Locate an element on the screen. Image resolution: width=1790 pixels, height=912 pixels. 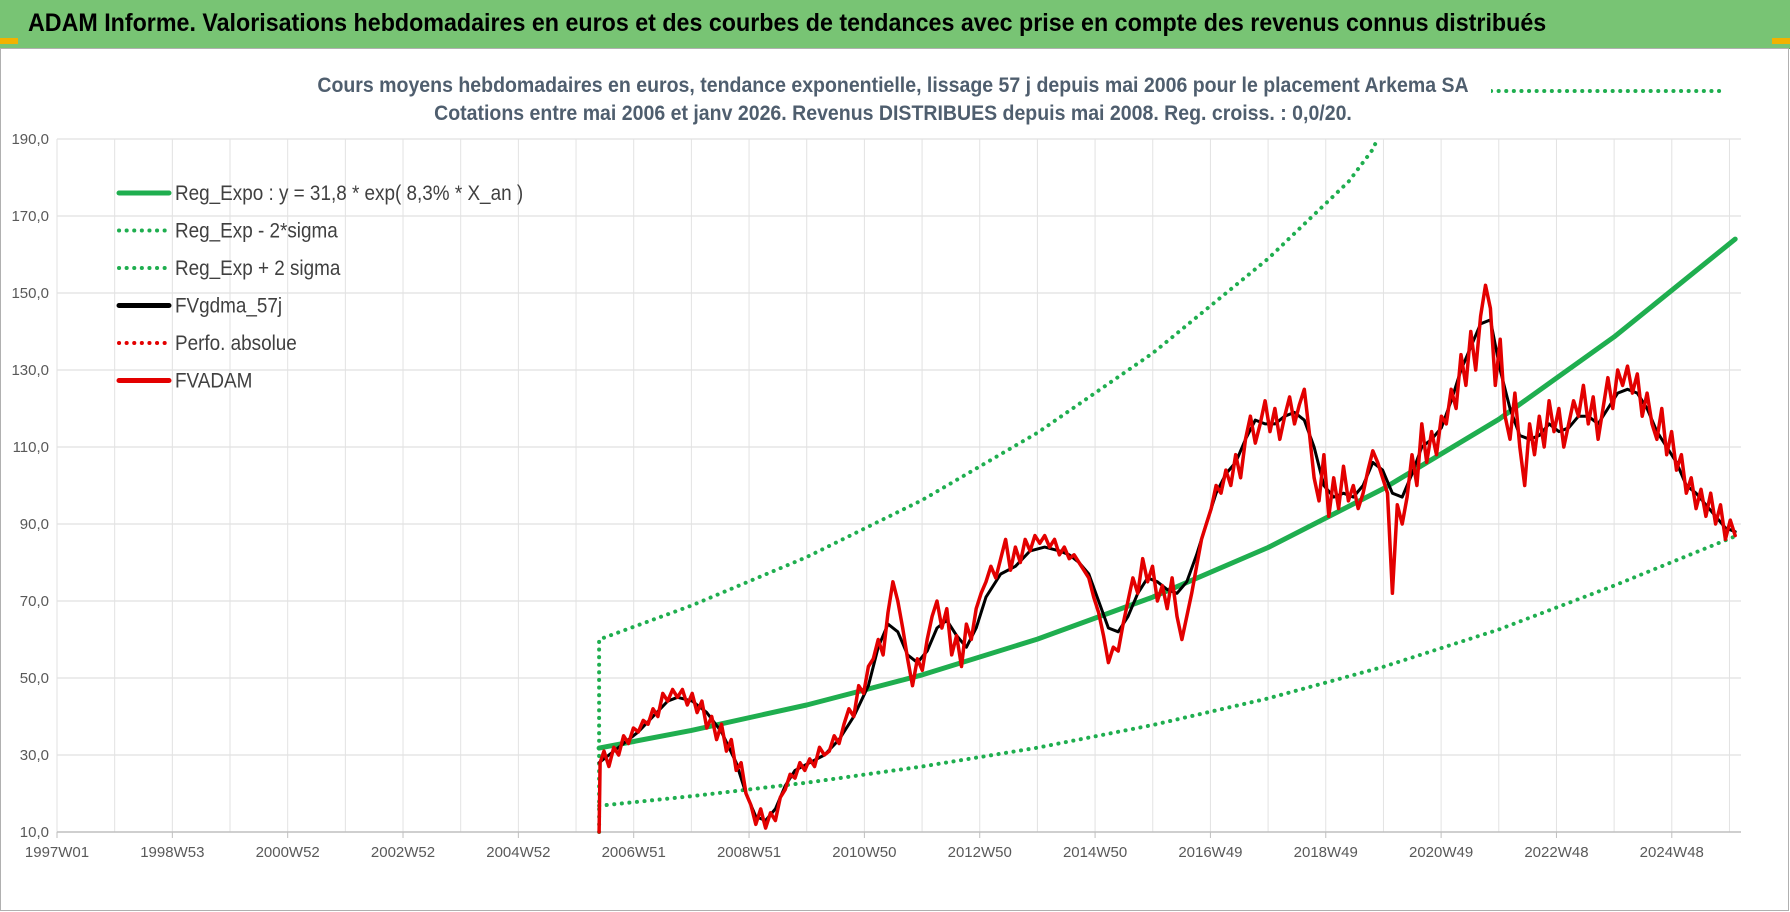
legend-fvadam-label: FVADAM is located at coordinates (213, 381).